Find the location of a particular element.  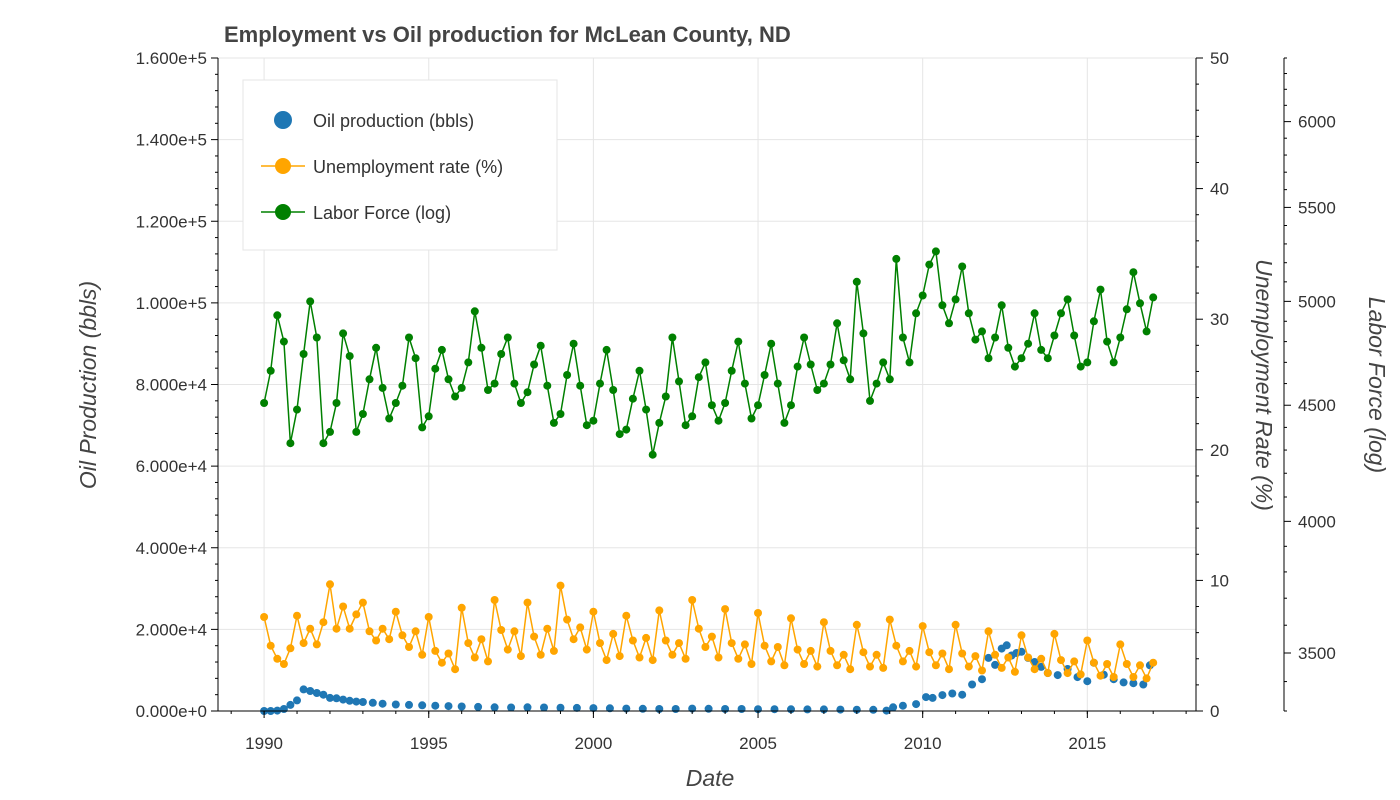

legend-marker is located at coordinates (283, 212).